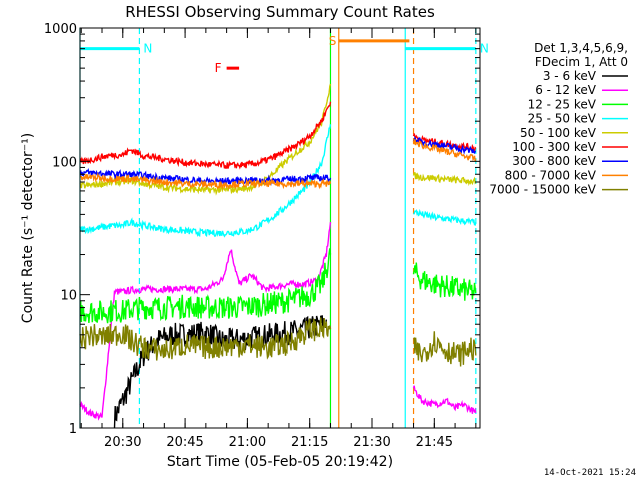 This screenshot has width=640, height=480. Describe the element at coordinates (581, 62) in the screenshot. I see `legend-header-2: FDecim 1, Att 0` at that location.